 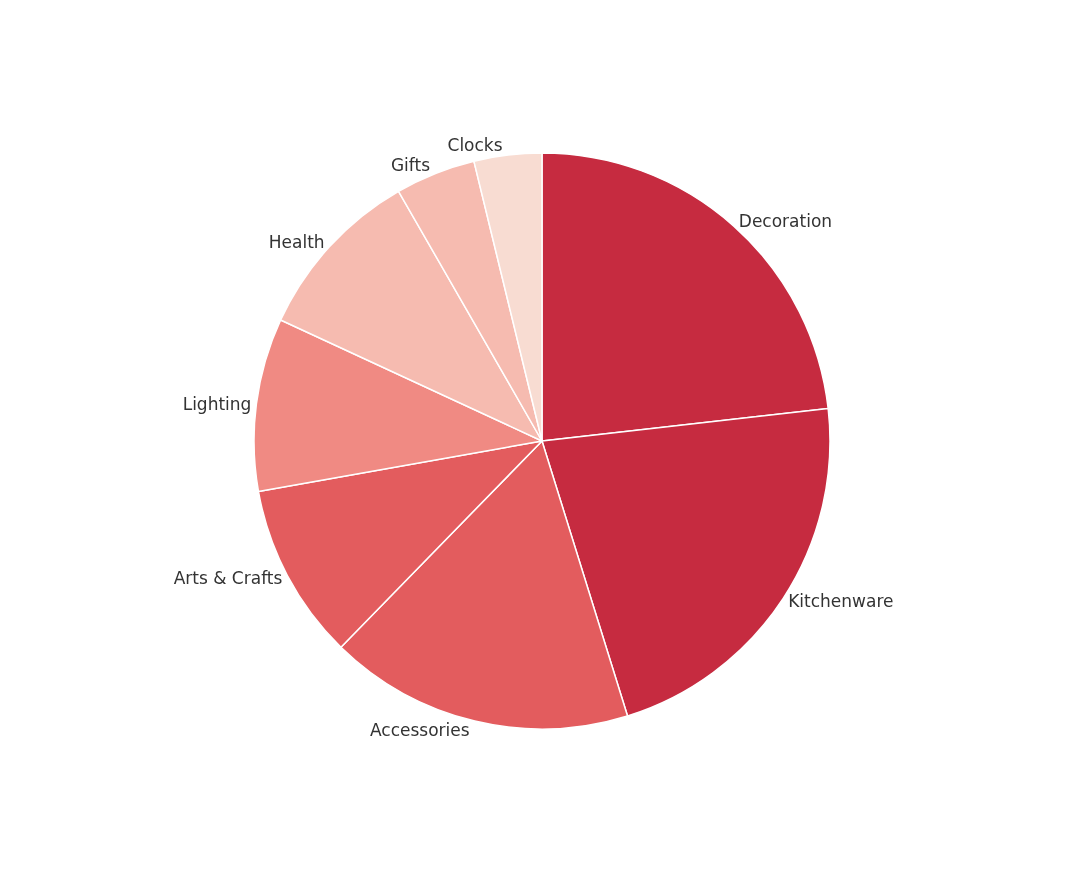 What do you see at coordinates (475, 144) in the screenshot?
I see `slice-label: Clocks` at bounding box center [475, 144].